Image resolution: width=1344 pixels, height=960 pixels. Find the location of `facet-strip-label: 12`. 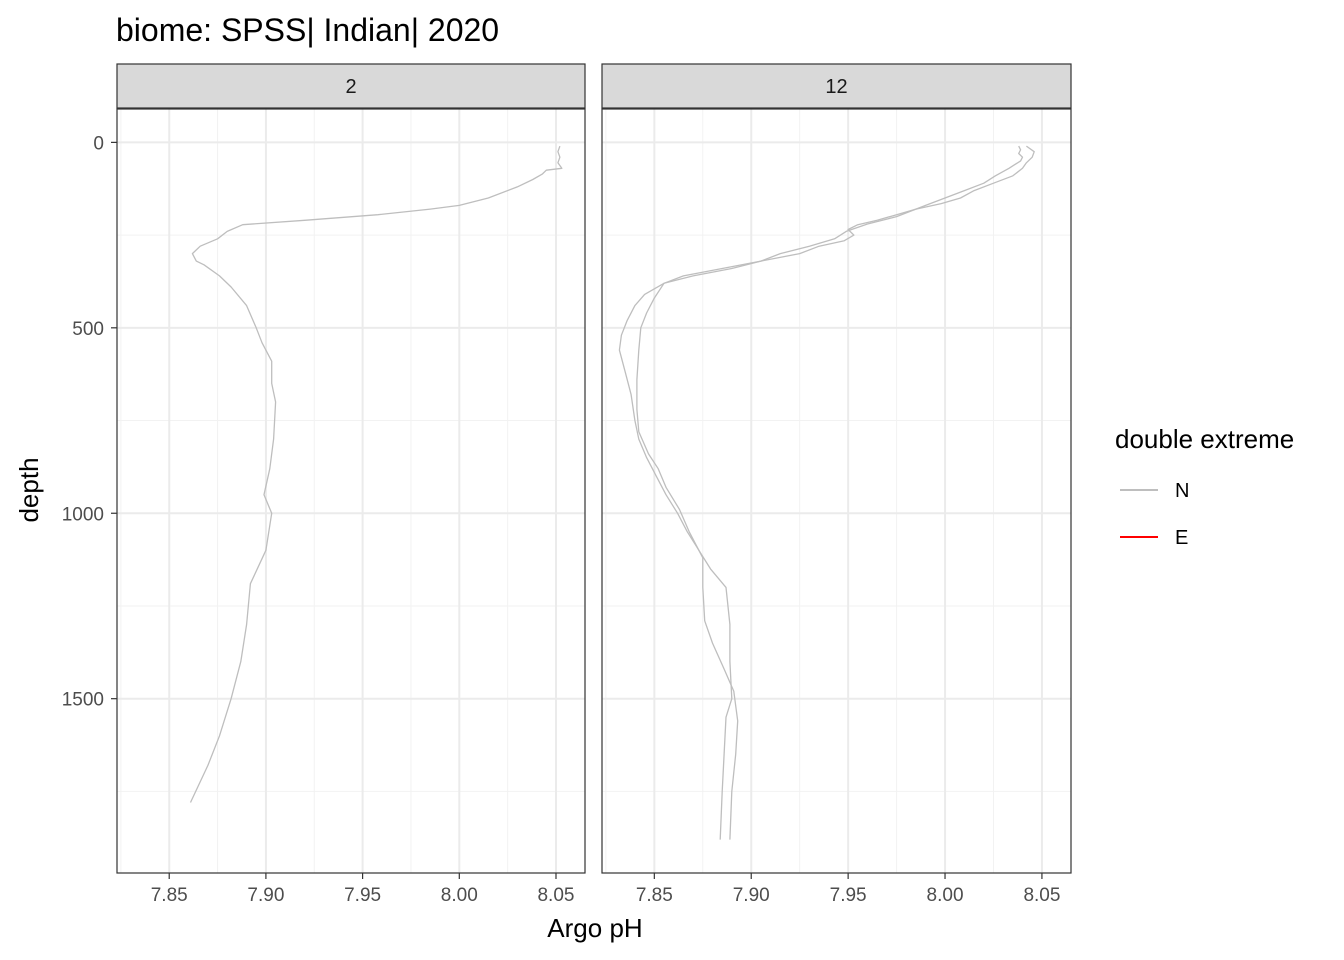

facet-strip-label: 12 is located at coordinates (836, 87).